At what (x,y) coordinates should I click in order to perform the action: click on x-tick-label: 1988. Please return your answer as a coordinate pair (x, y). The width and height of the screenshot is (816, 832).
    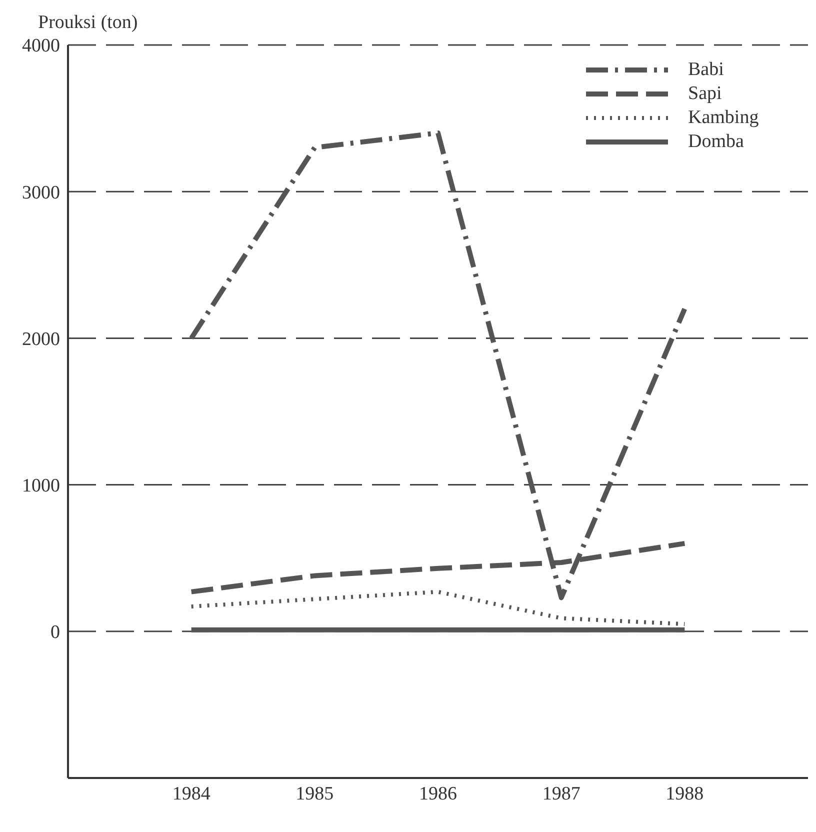
    Looking at the image, I should click on (685, 793).